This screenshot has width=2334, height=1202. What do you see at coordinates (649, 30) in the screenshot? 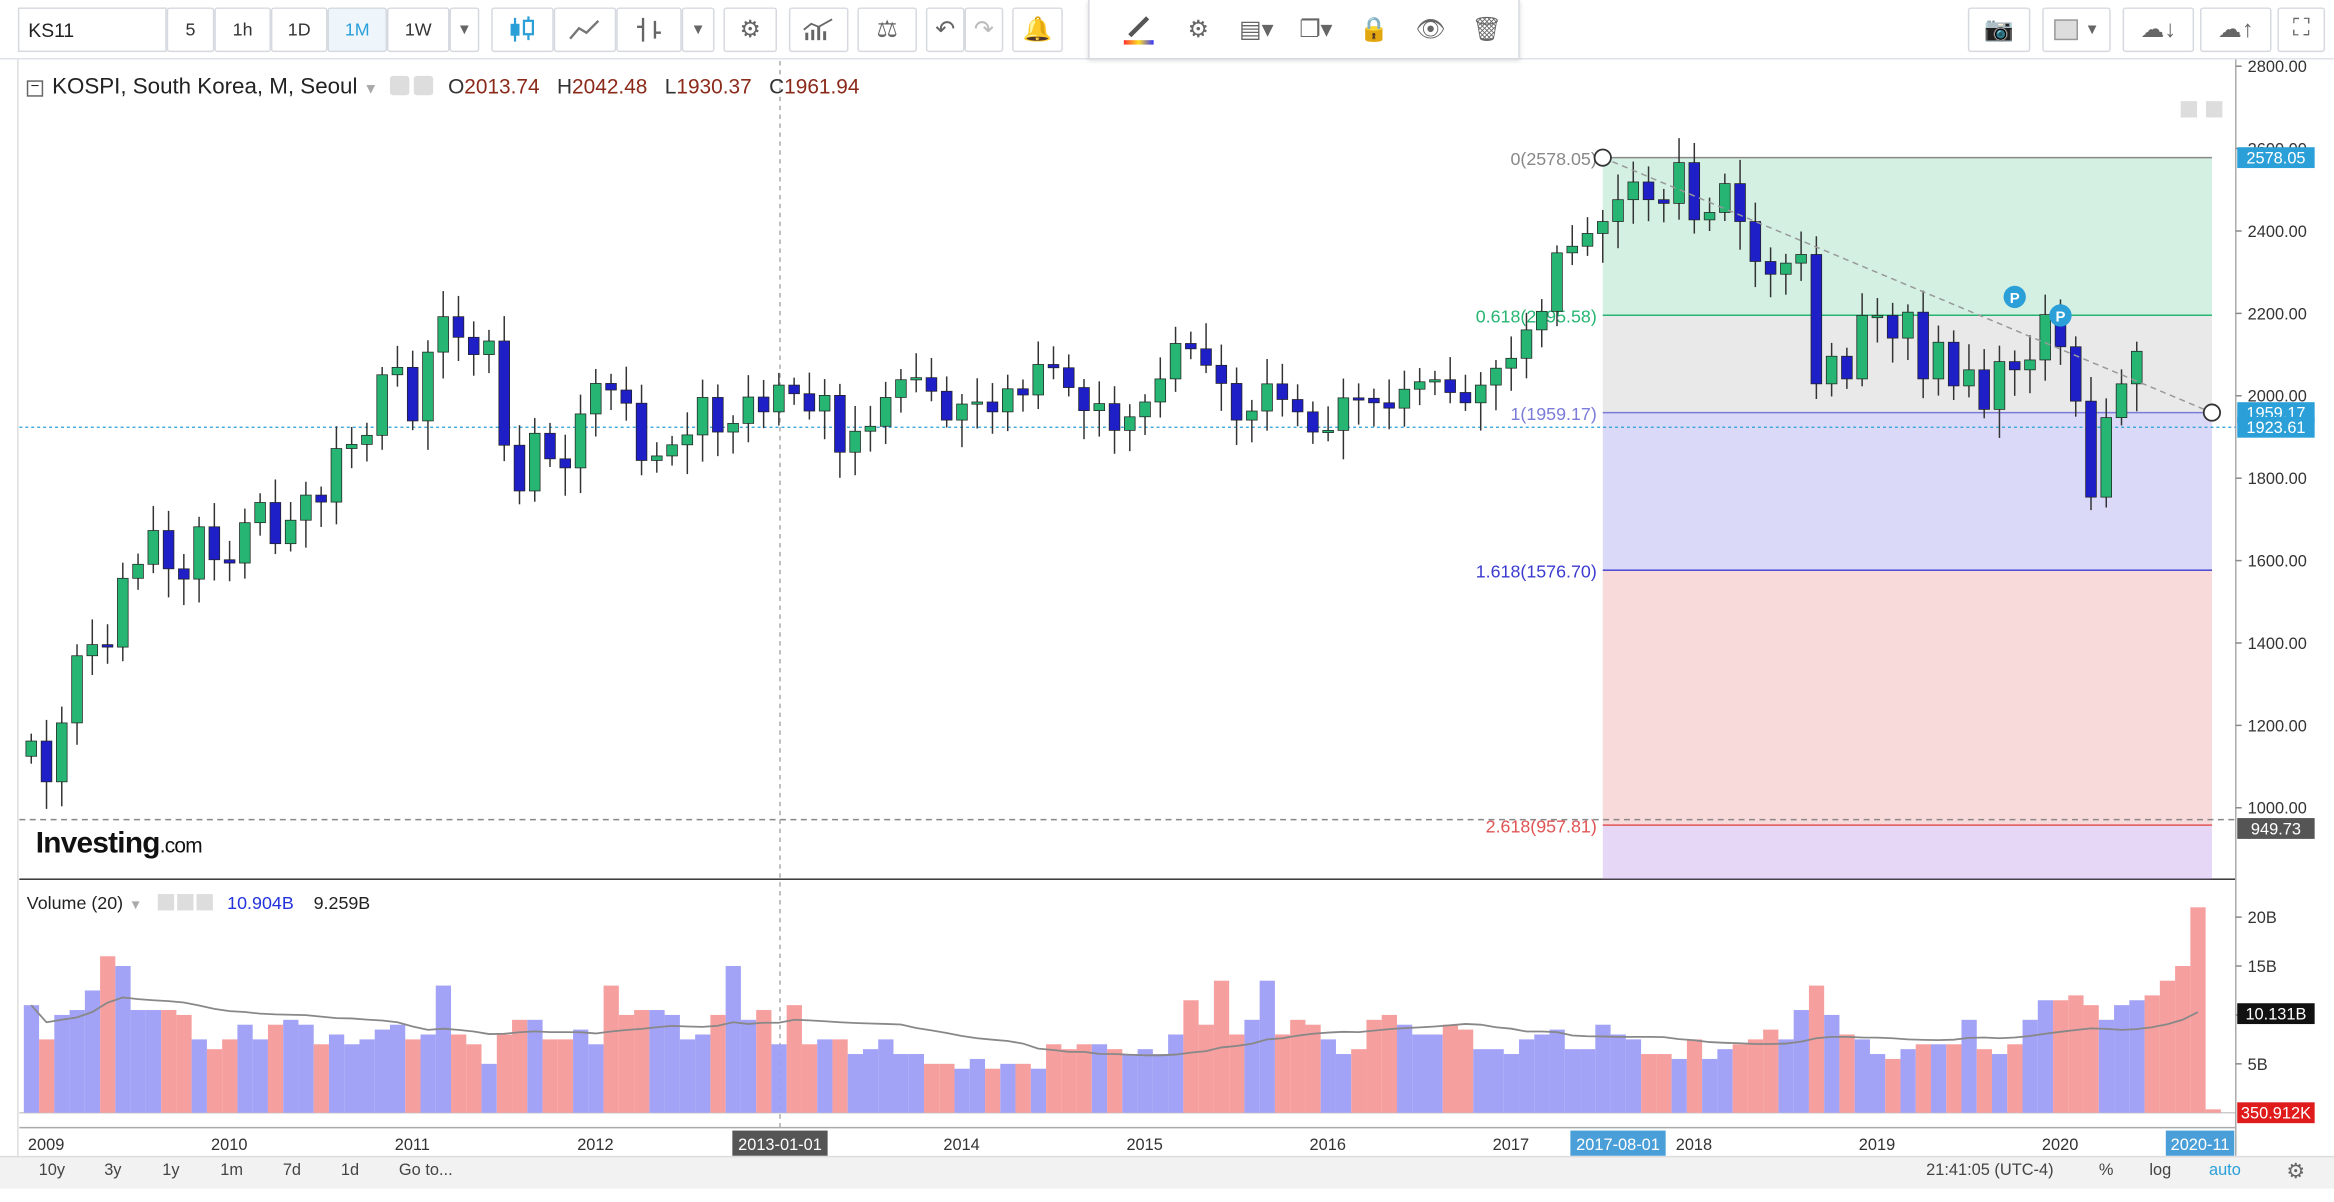
I see `indicators-icon` at bounding box center [649, 30].